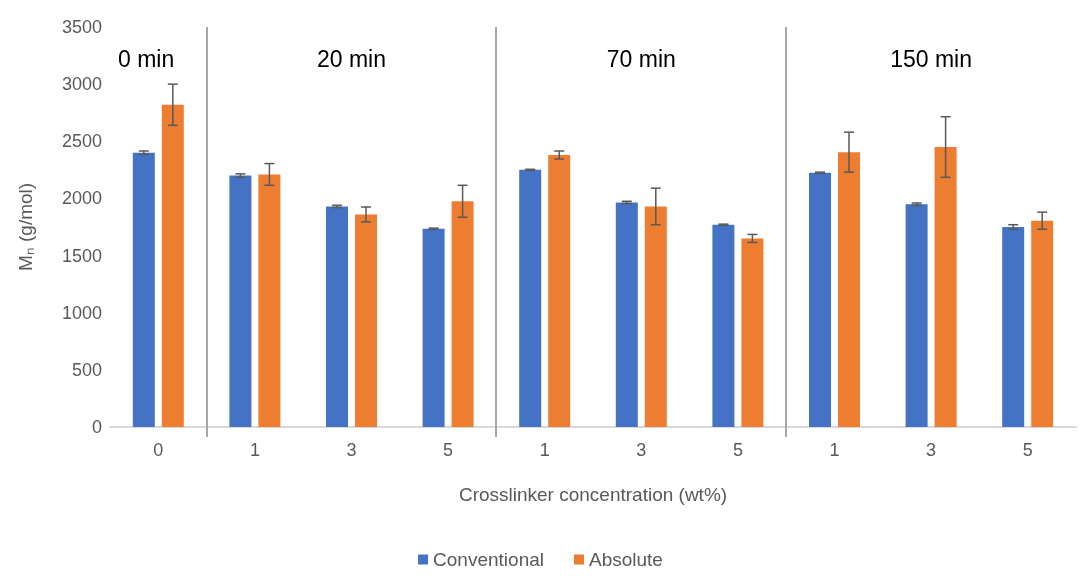 The width and height of the screenshot is (1081, 576). What do you see at coordinates (81, 198) in the screenshot?
I see `y-tick-label: 2000` at bounding box center [81, 198].